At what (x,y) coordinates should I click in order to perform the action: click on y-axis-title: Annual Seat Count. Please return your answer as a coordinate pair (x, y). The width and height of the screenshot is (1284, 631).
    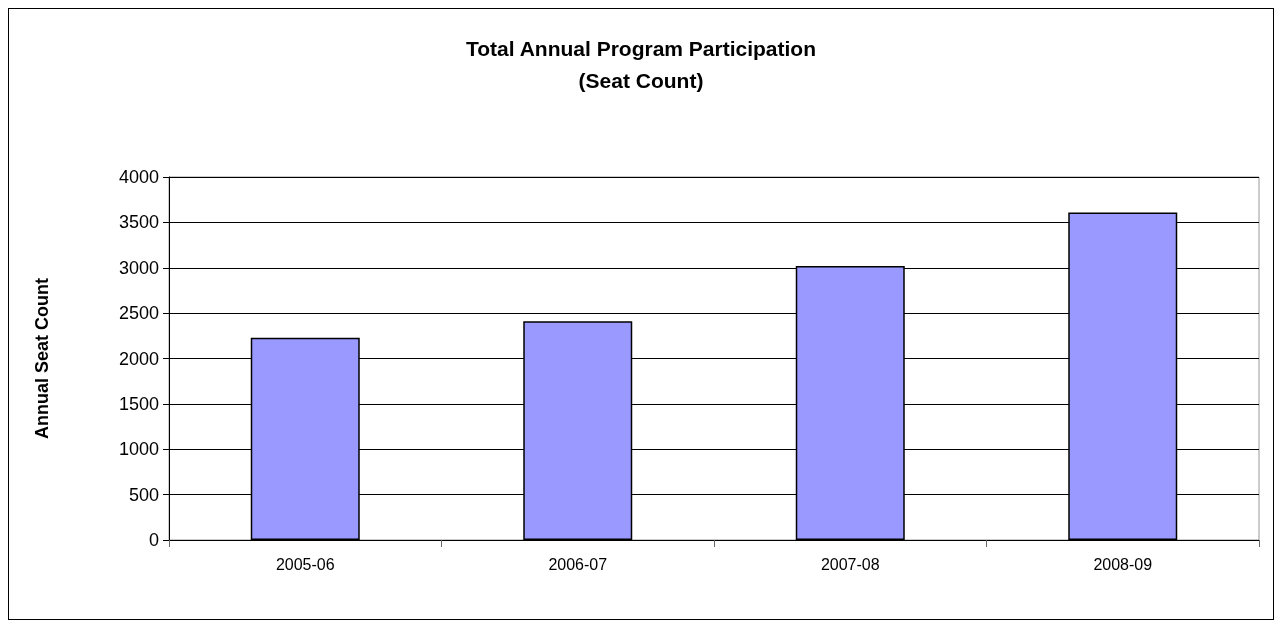
    Looking at the image, I should click on (42, 358).